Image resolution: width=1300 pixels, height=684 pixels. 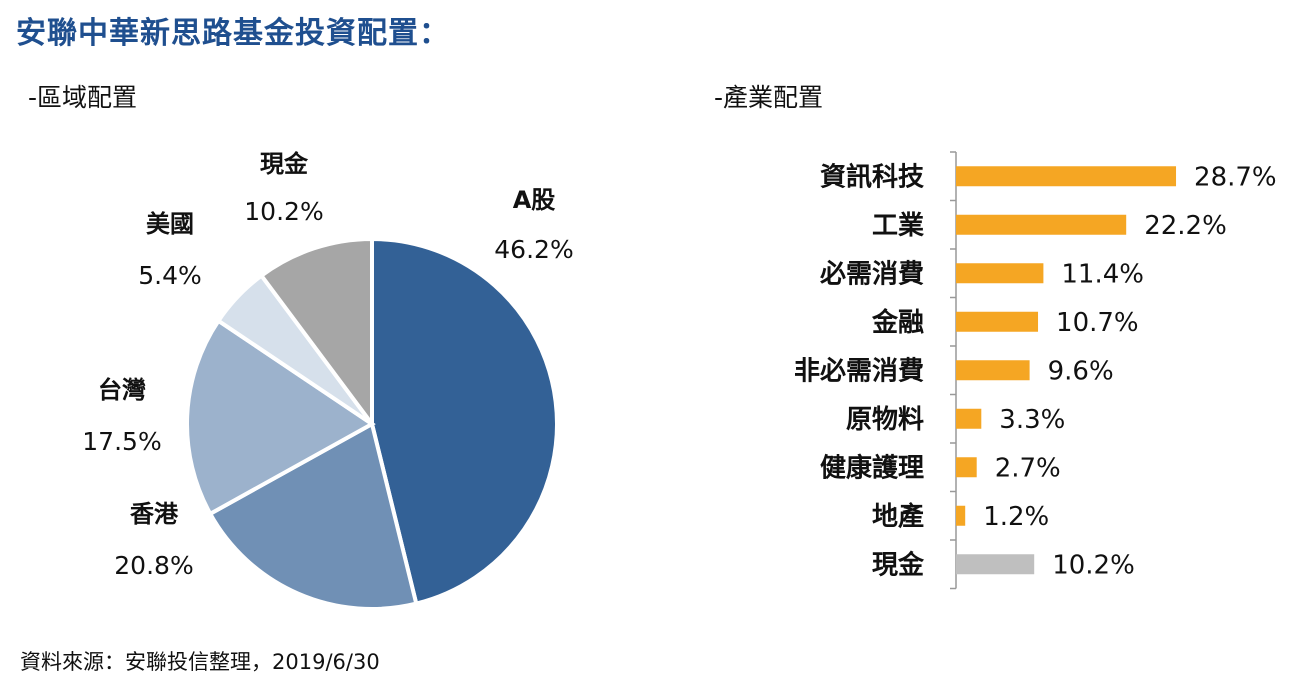 I want to click on pie-label-5: 現金, so click(x=284, y=164).